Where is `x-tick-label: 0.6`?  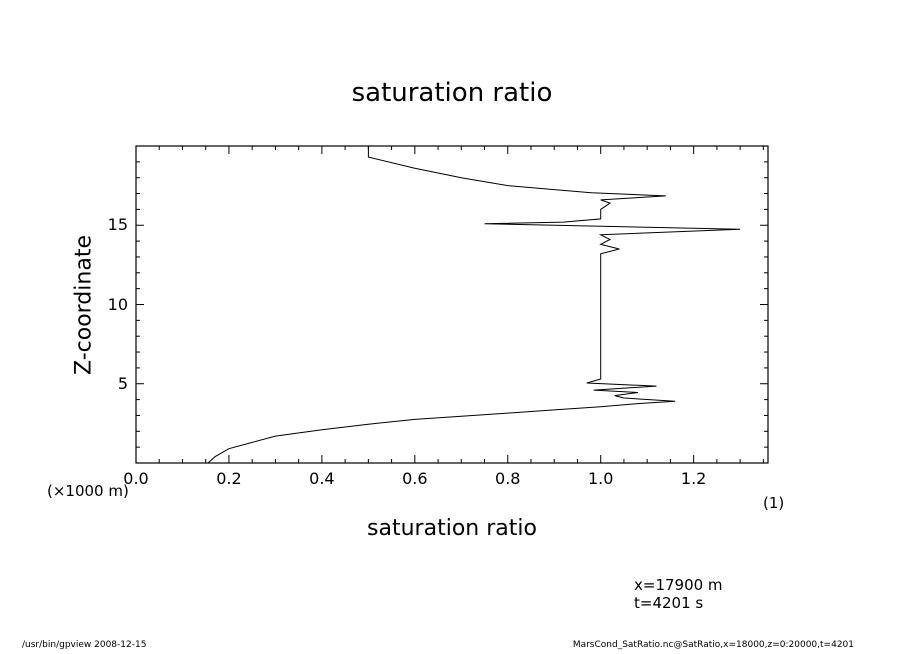 x-tick-label: 0.6 is located at coordinates (415, 478).